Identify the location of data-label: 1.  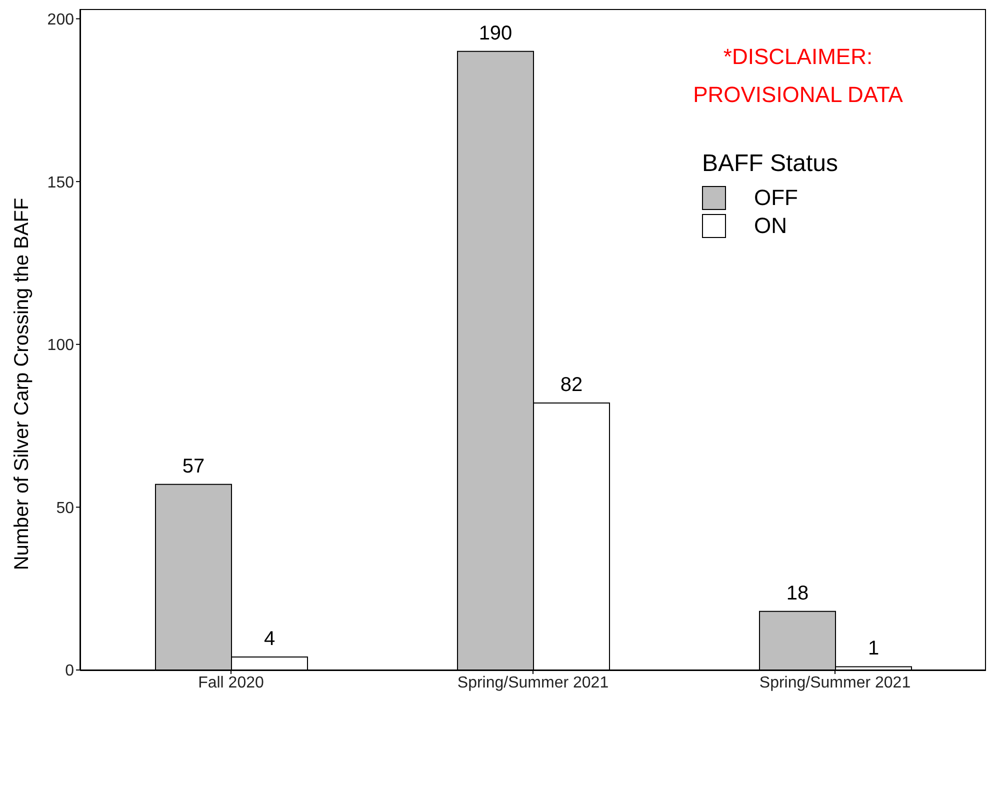
(874, 649).